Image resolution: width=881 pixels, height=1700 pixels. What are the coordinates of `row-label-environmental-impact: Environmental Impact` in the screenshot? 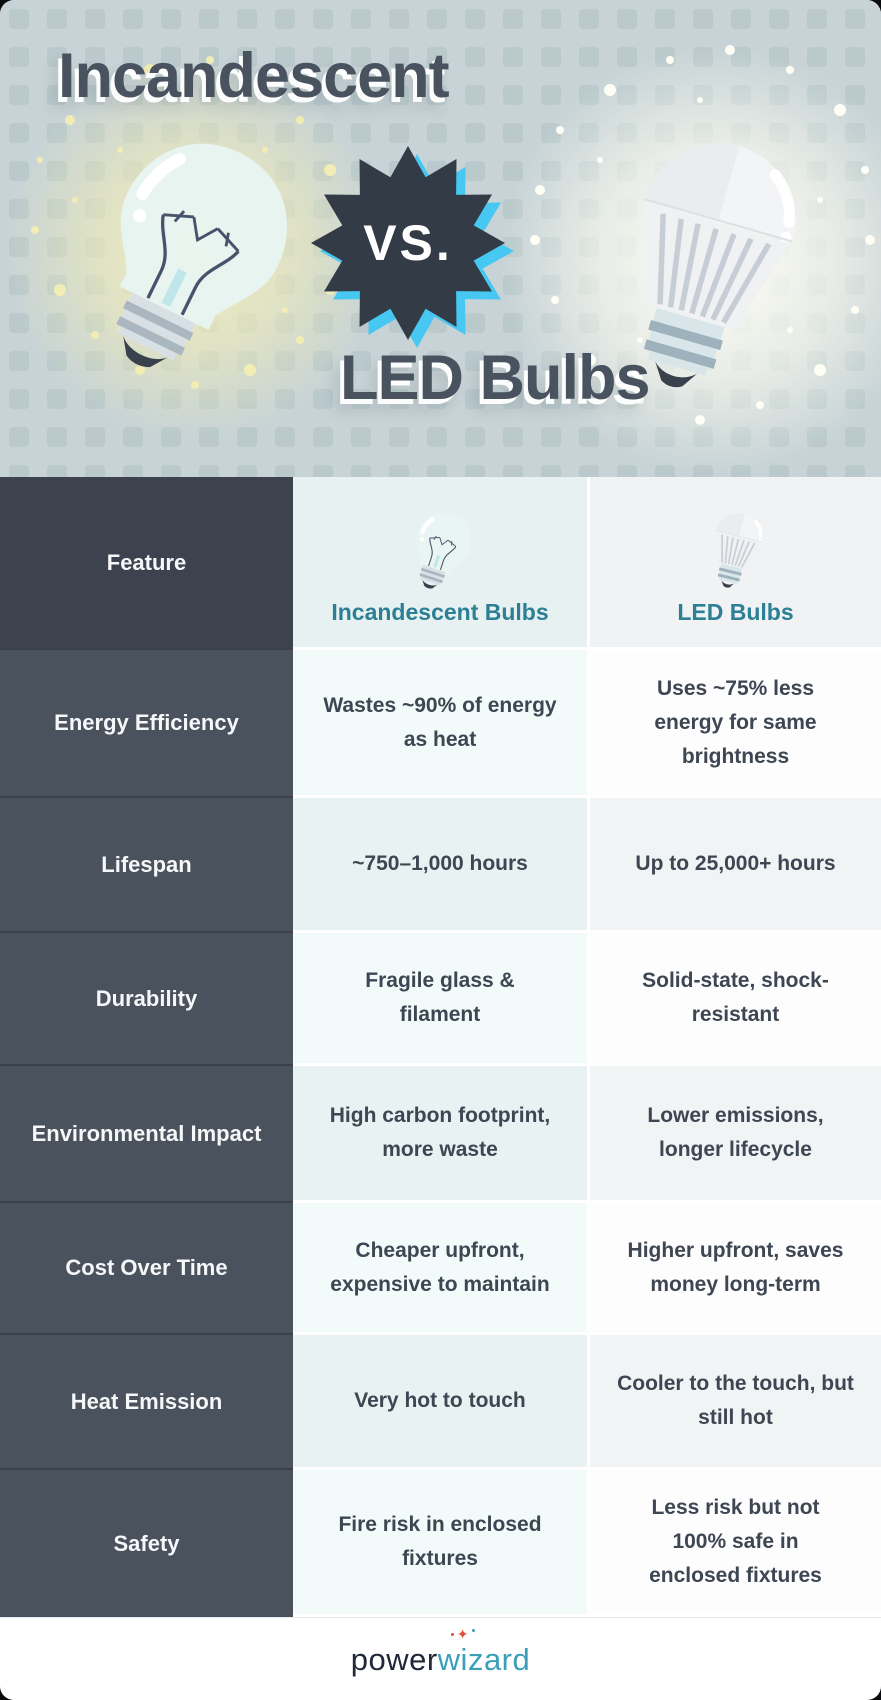 It's located at (146, 1134).